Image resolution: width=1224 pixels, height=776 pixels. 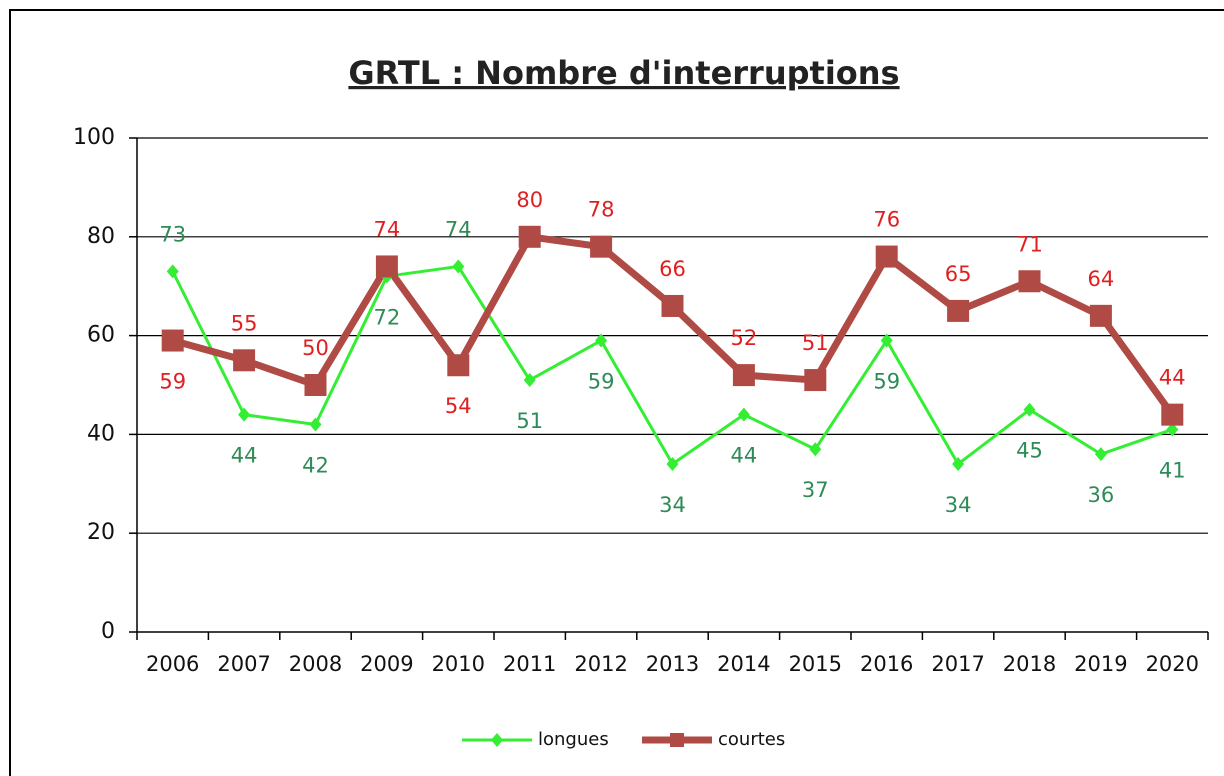 I want to click on x-tick-label: 2019, so click(x=1100, y=664).